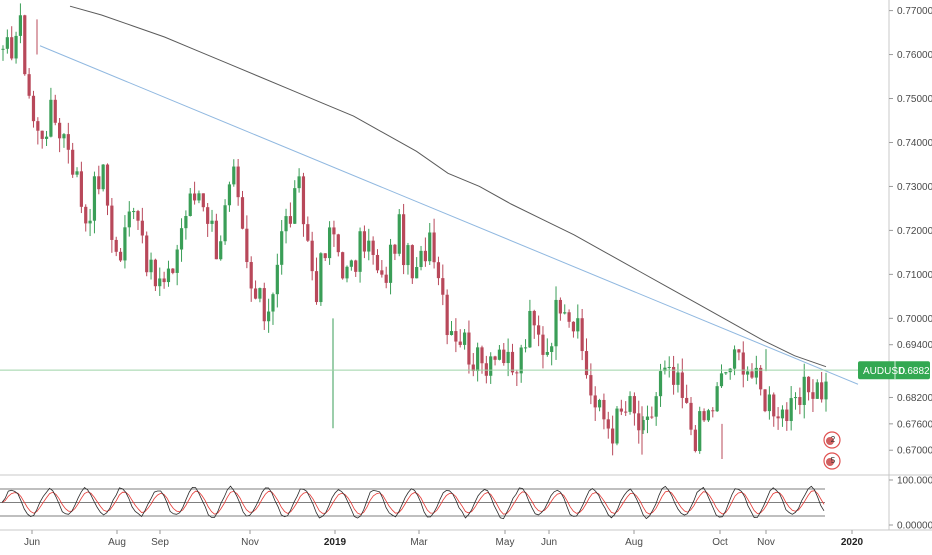 Image resolution: width=932 pixels, height=555 pixels. I want to click on time-axis: Jun Aug Sep Nov 2019 Mar May Jun Aug Oct Nov 2020, so click(444, 539).